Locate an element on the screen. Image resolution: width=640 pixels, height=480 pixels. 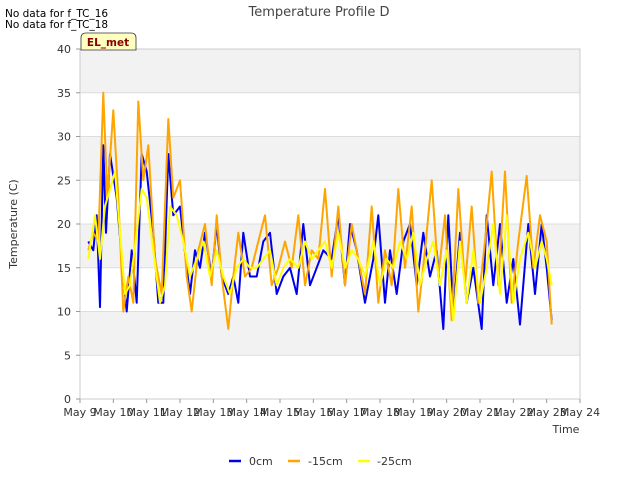
badge-shape is located at coordinates (108, 41).